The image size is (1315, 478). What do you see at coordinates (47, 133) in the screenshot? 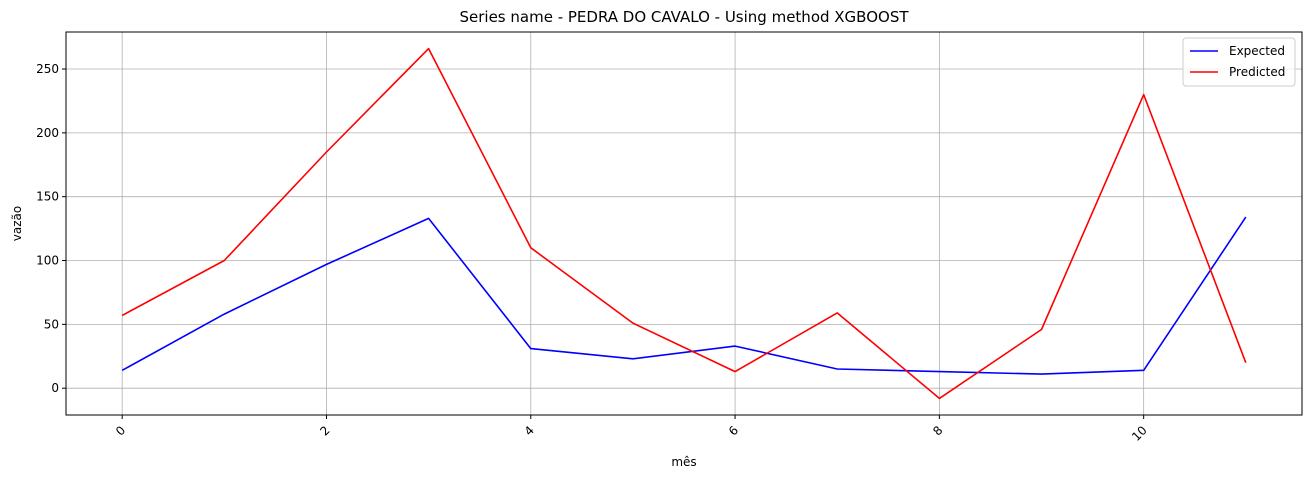
I see `y-tick-label: 200` at bounding box center [47, 133].